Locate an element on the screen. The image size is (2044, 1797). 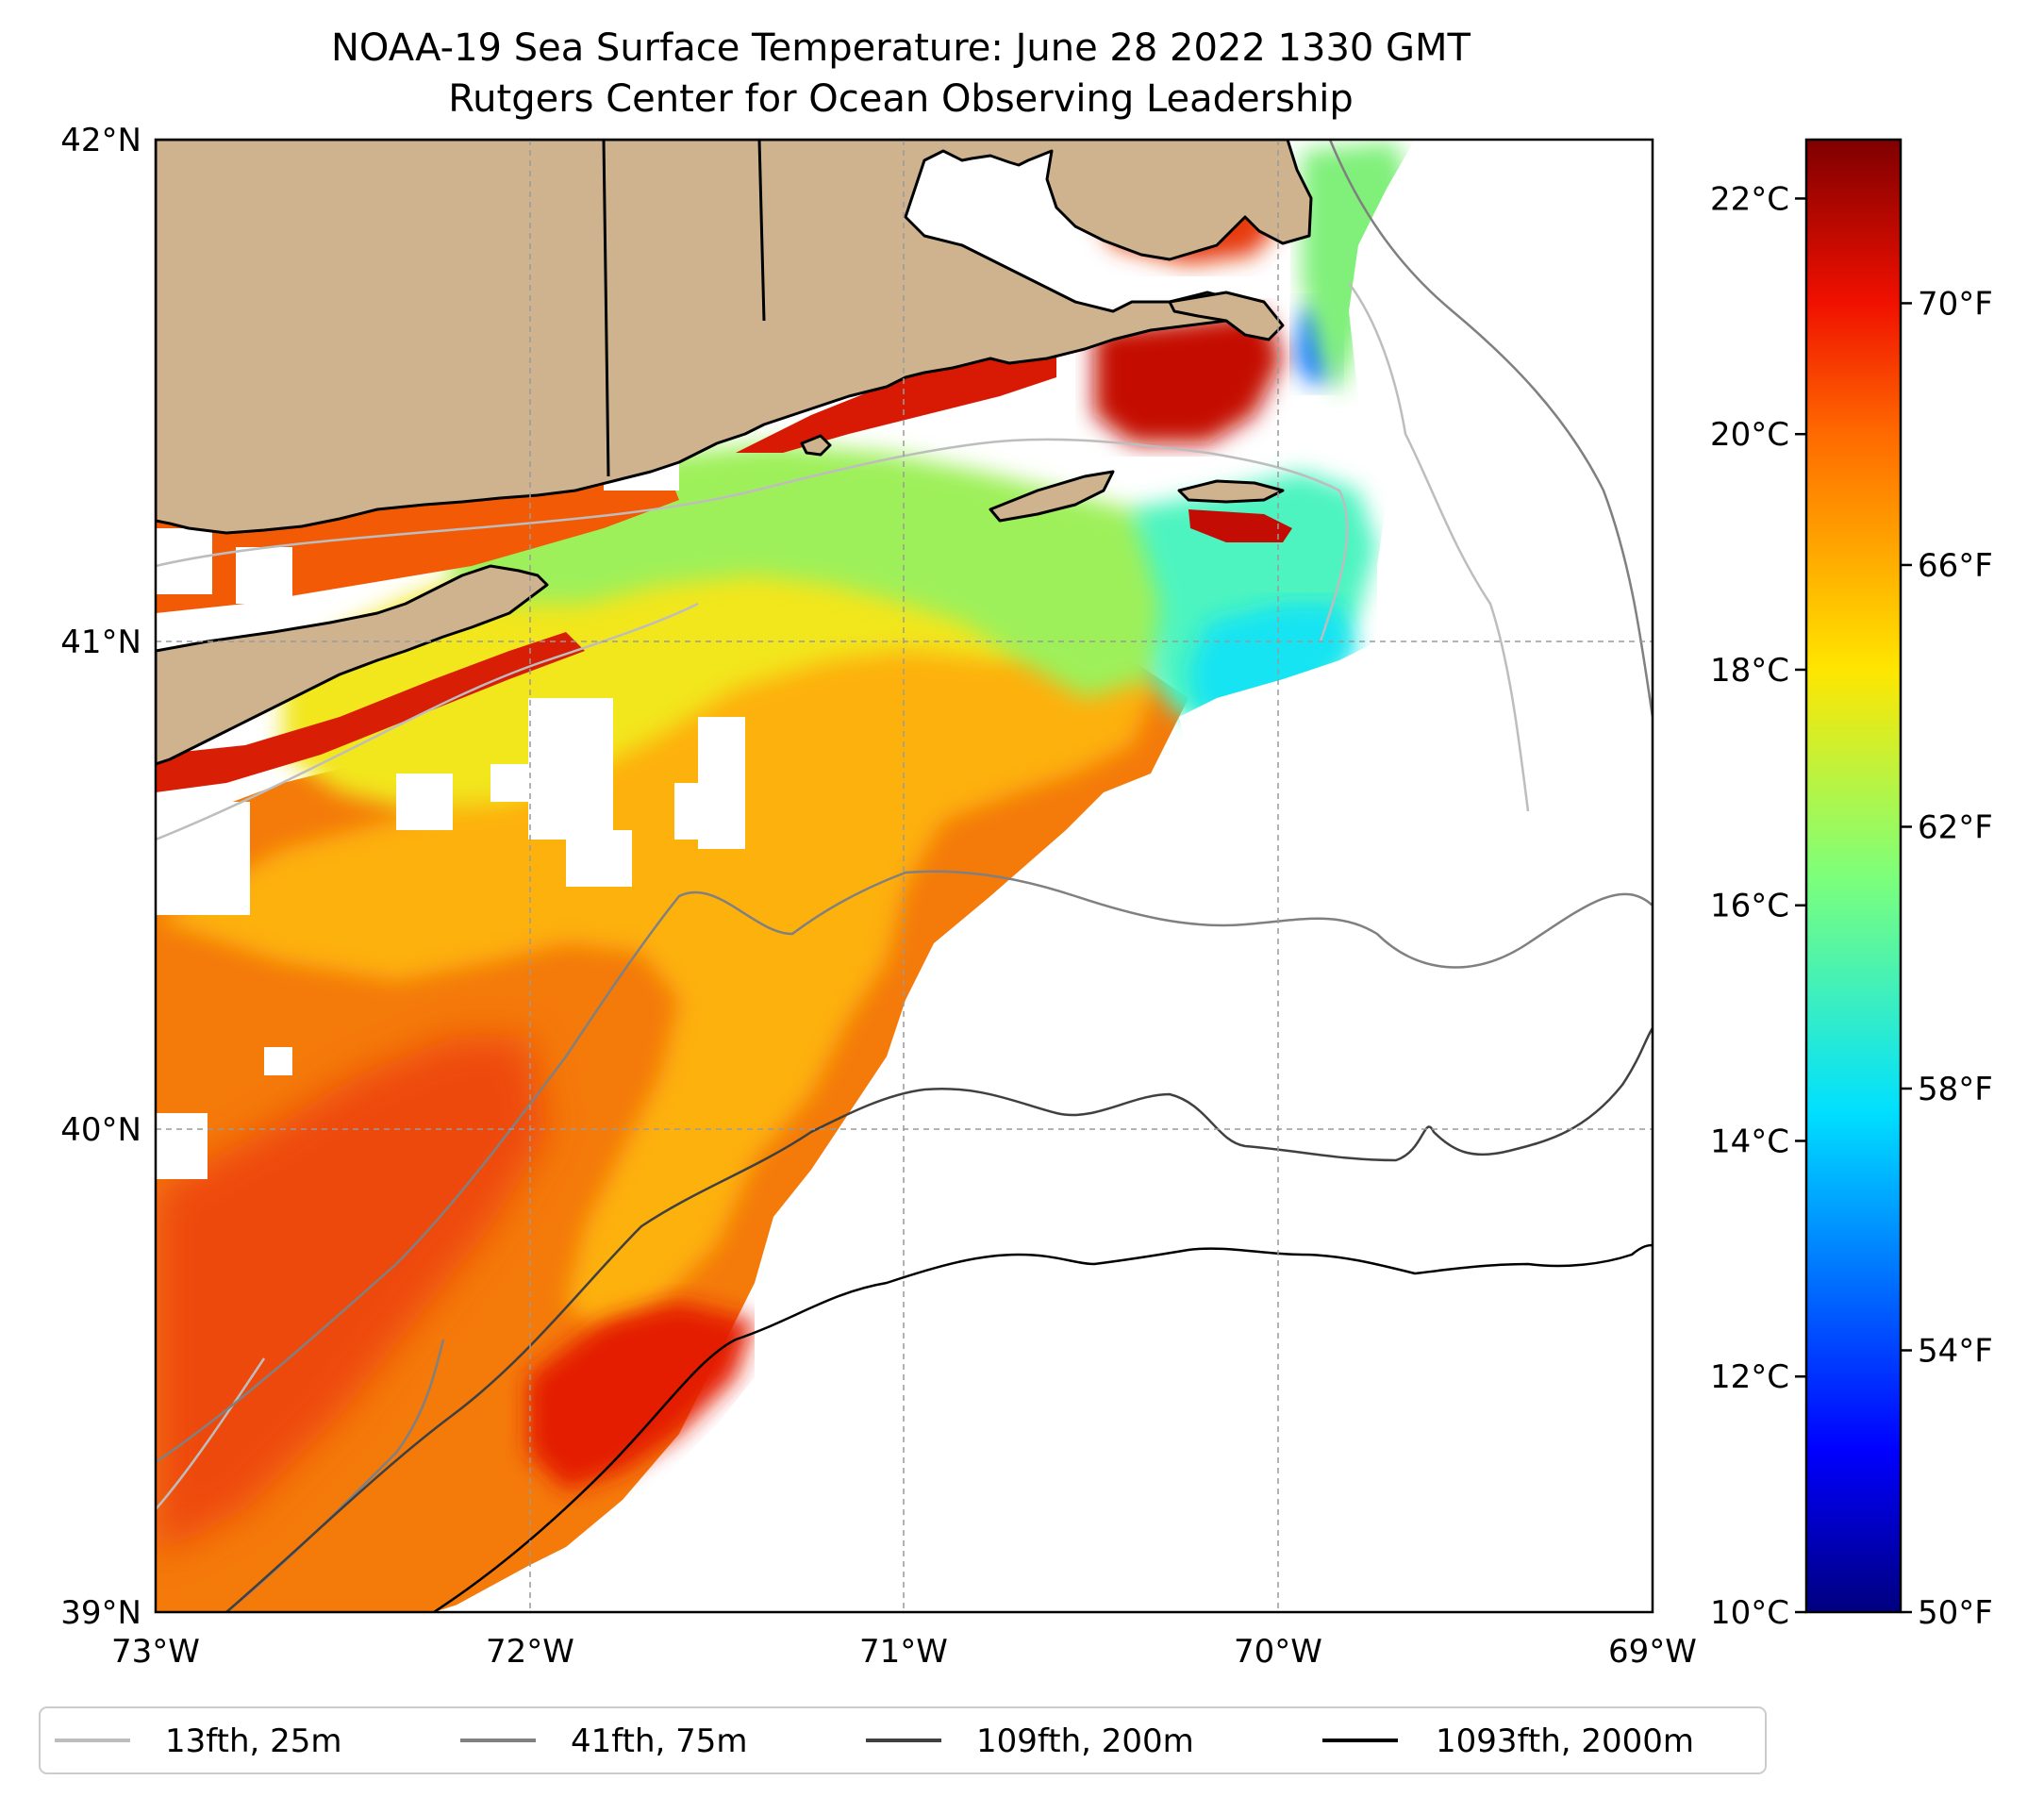
legend-label: 1093fth, 2000m is located at coordinates (1565, 1741).